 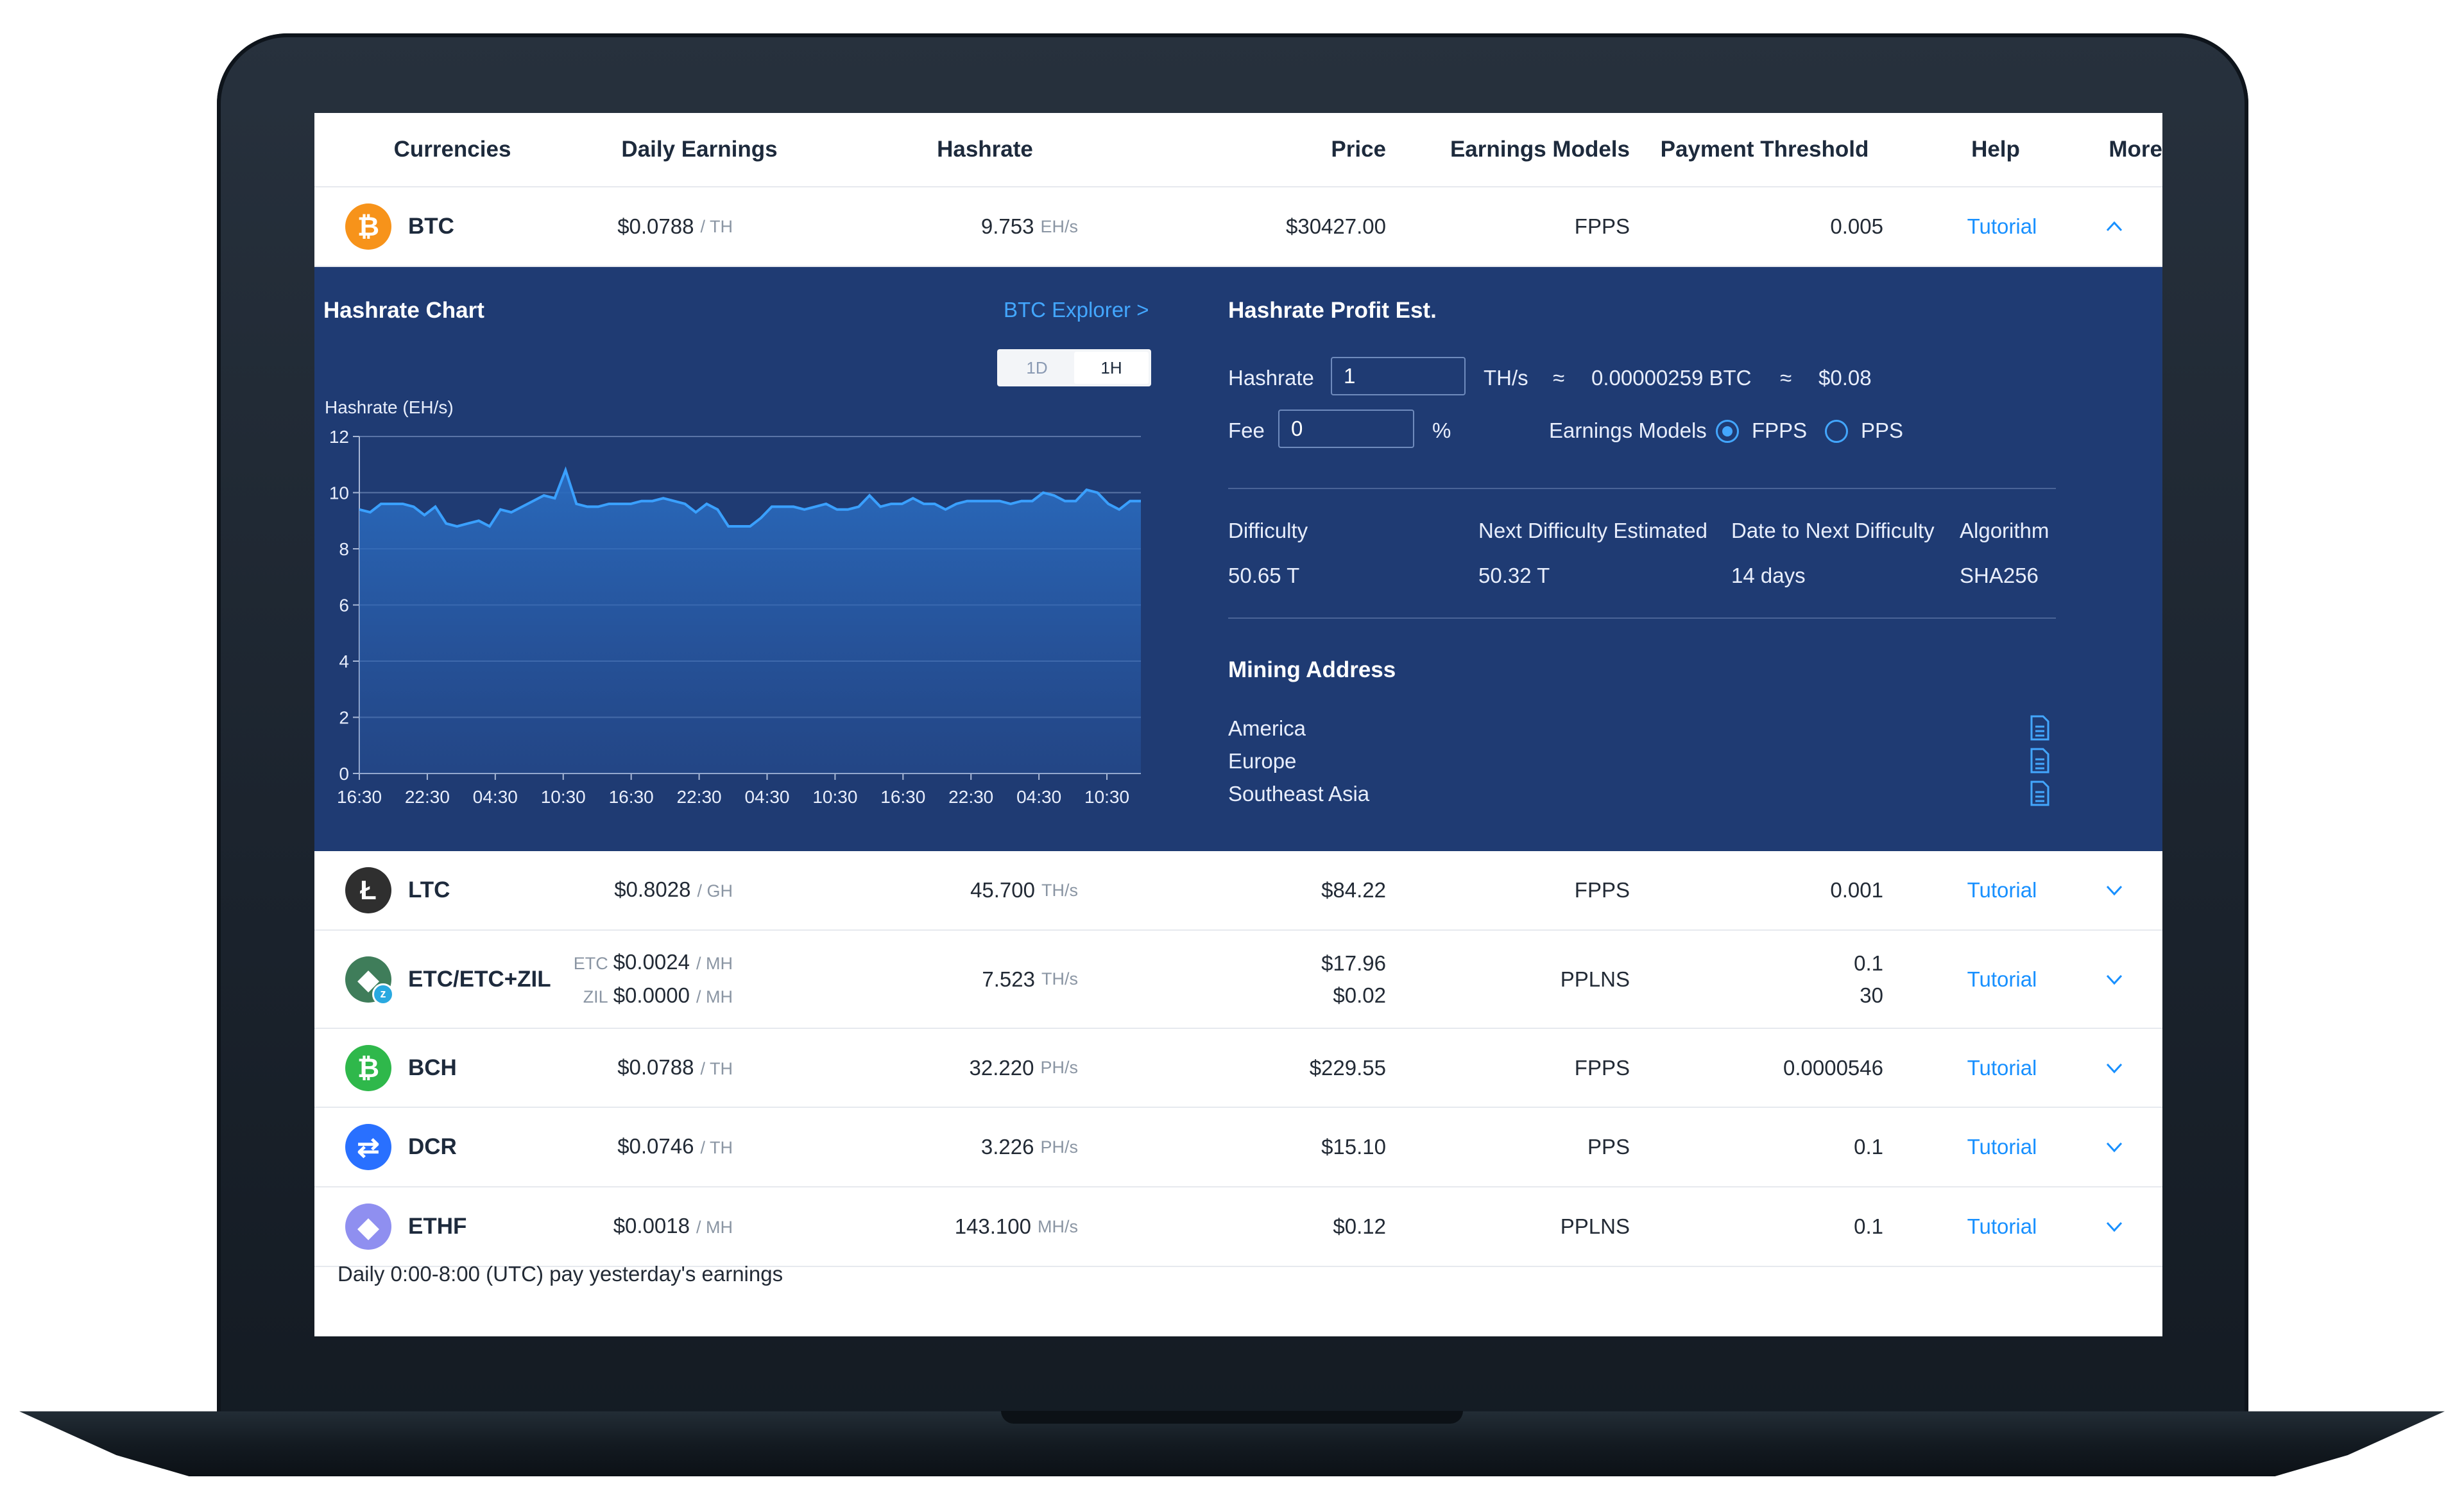 I want to click on hashrate-input, so click(x=1398, y=376).